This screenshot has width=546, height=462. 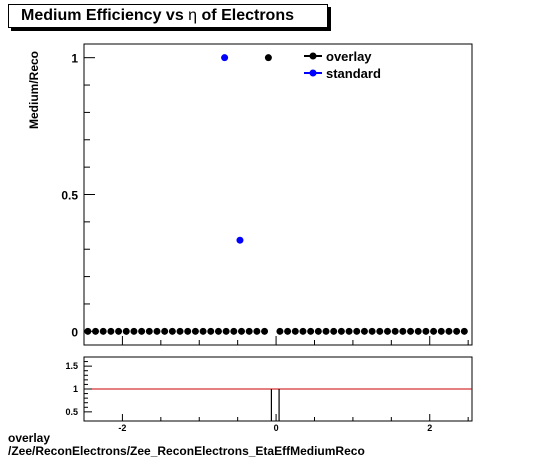 I want to click on ratio-x-tick-label: 0, so click(x=276, y=428).